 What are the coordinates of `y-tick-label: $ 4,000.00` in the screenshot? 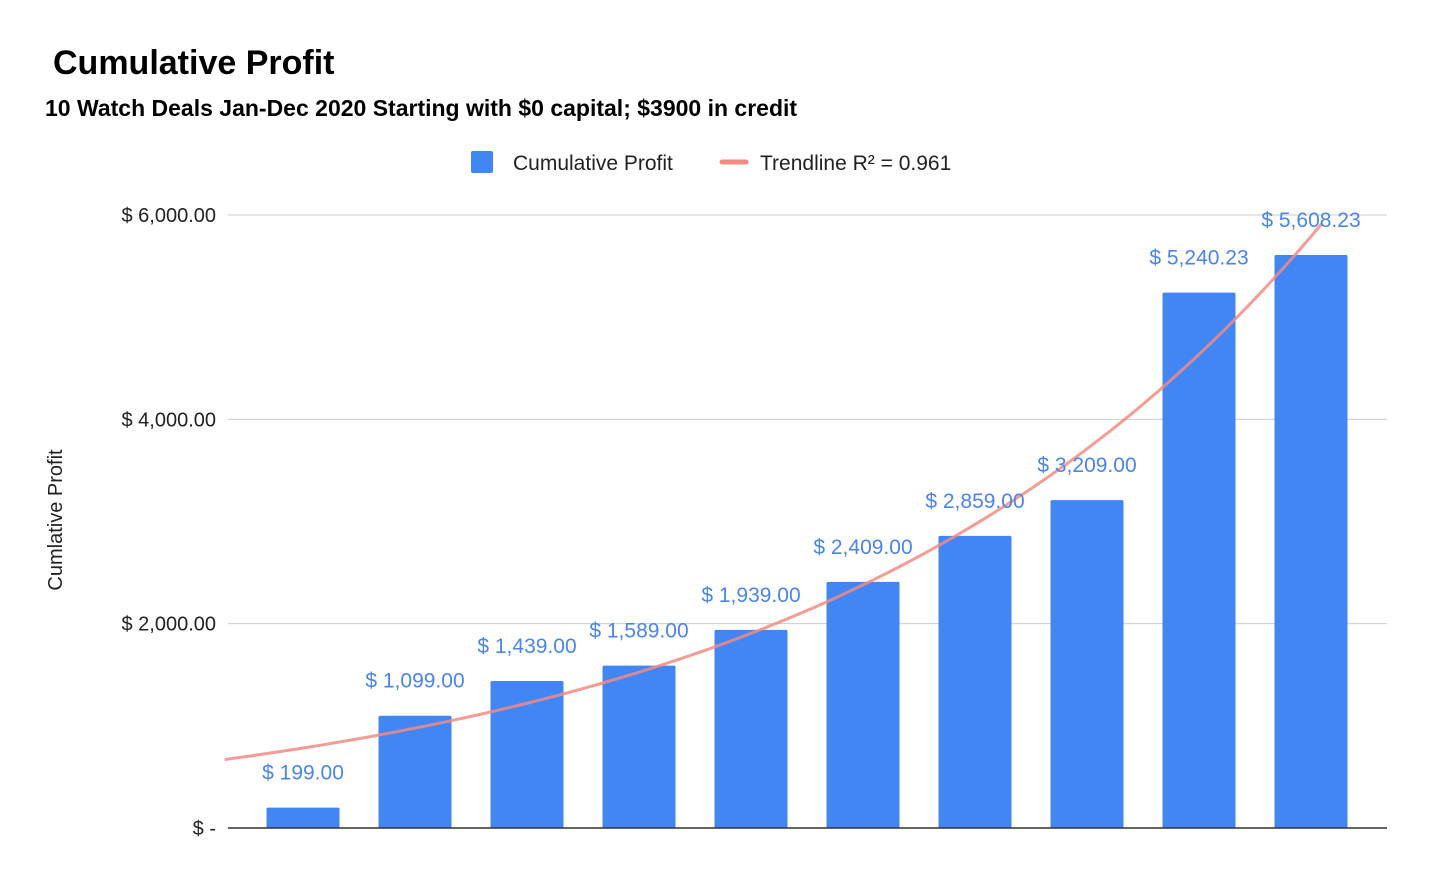 It's located at (168, 420).